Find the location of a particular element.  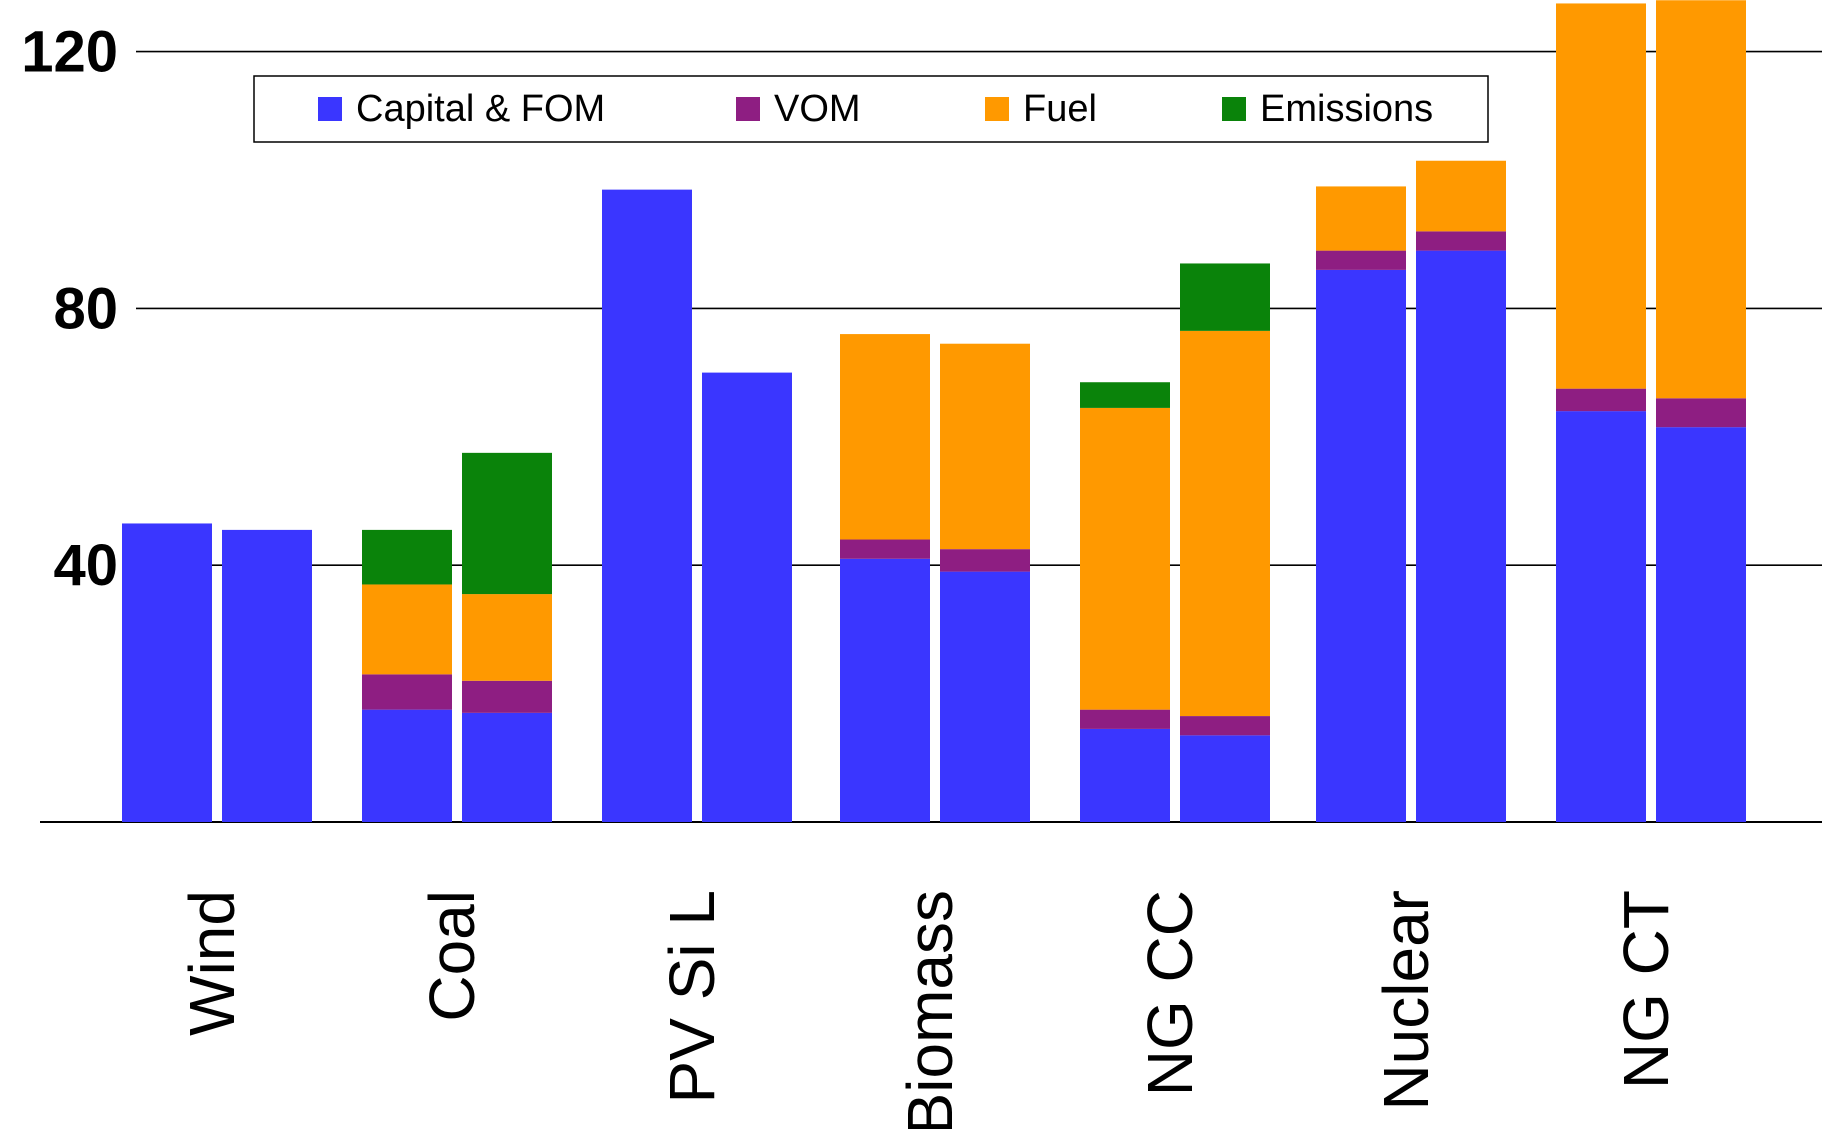

legend-box is located at coordinates (871, 109).